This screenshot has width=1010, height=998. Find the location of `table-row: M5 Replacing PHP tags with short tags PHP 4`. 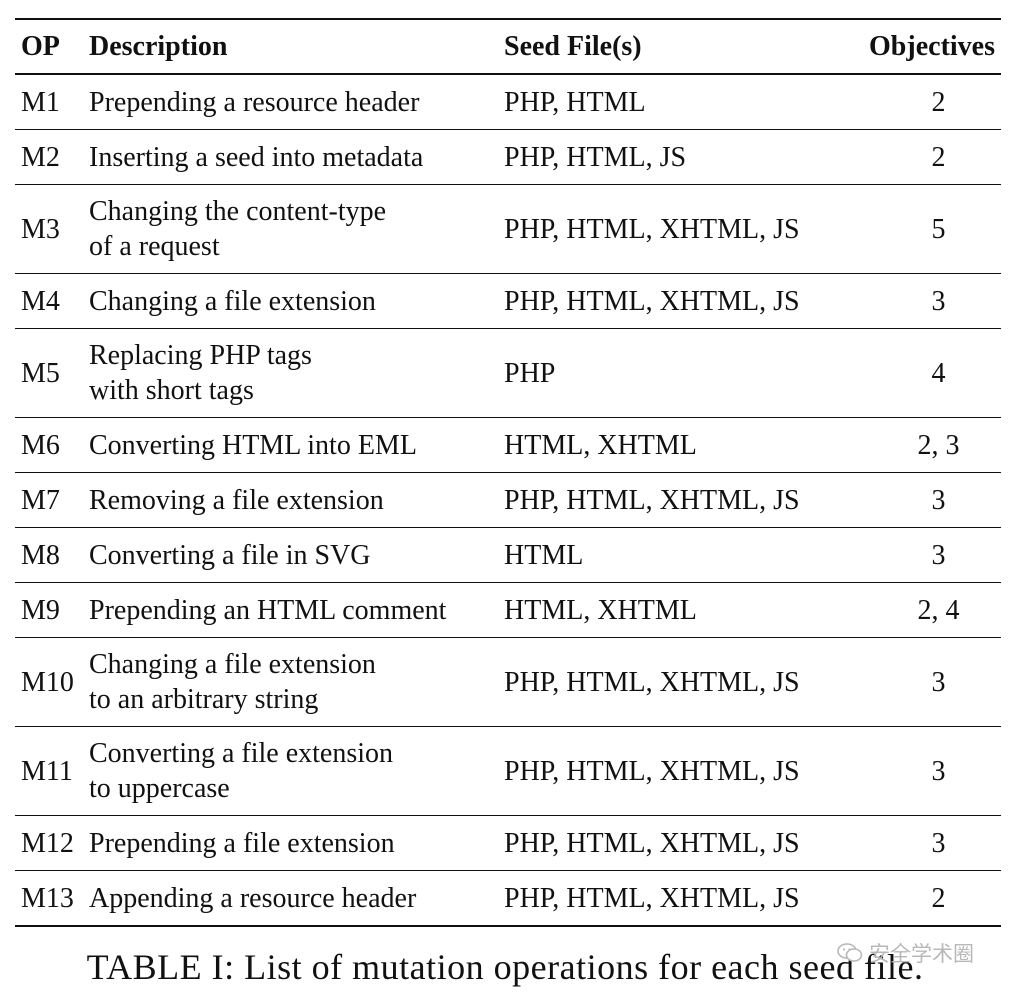

table-row: M5 Replacing PHP tags with short tags PHP 4 is located at coordinates (508, 373).